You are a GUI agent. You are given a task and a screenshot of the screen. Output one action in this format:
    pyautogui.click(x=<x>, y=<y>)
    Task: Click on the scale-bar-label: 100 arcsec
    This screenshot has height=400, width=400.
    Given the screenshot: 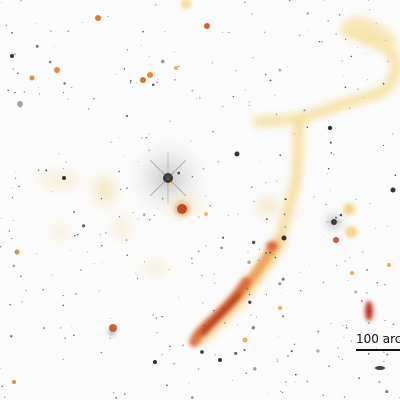 What is the action you would take?
    pyautogui.click(x=378, y=339)
    